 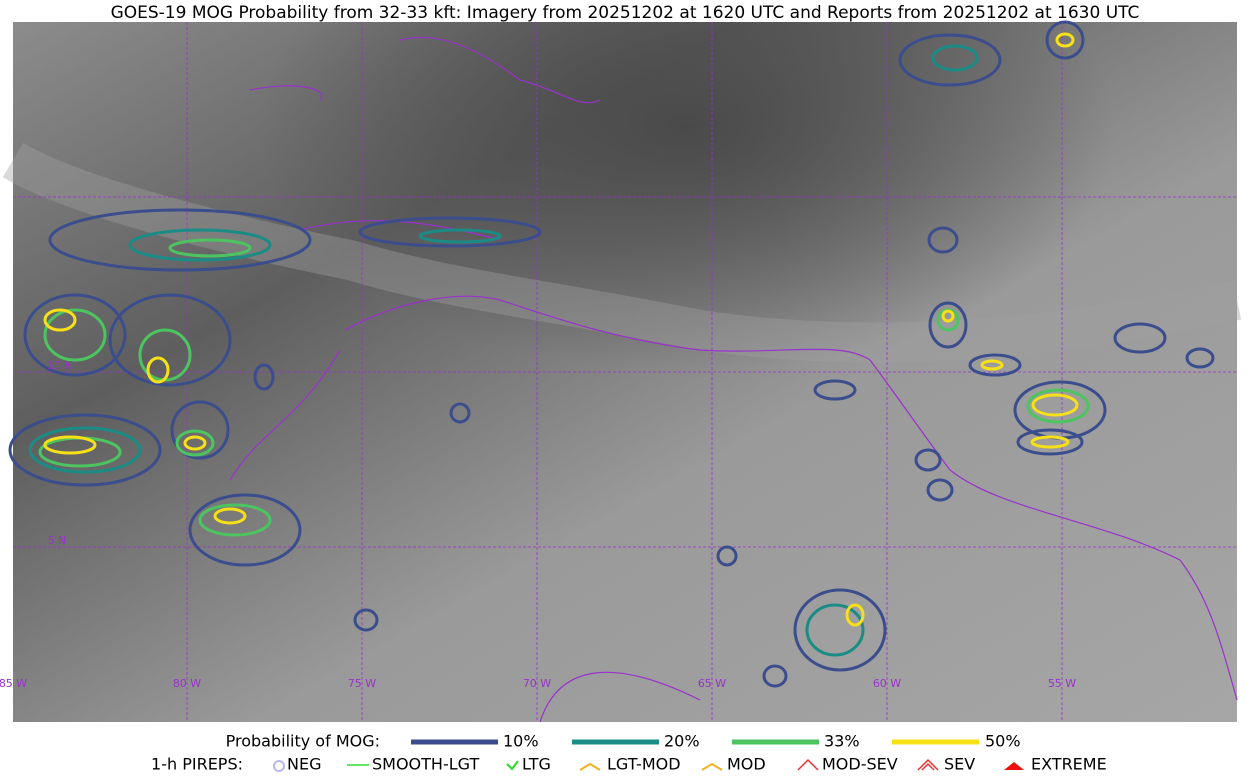 I want to click on legend-item: SEV, so click(x=959, y=764).